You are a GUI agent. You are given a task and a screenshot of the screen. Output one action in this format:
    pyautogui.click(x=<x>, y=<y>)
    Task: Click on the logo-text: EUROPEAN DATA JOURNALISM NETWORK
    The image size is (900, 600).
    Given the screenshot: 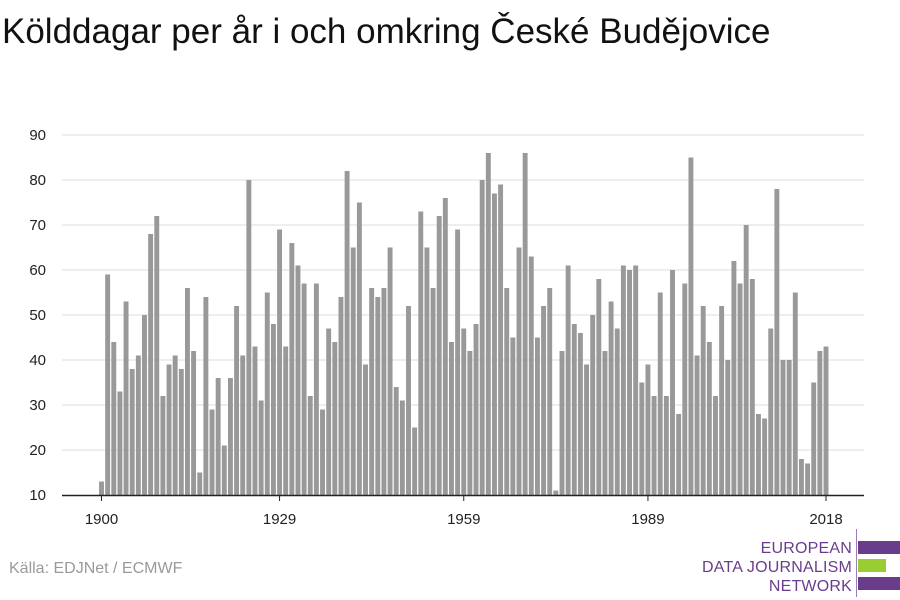 What is the action you would take?
    pyautogui.click(x=777, y=567)
    